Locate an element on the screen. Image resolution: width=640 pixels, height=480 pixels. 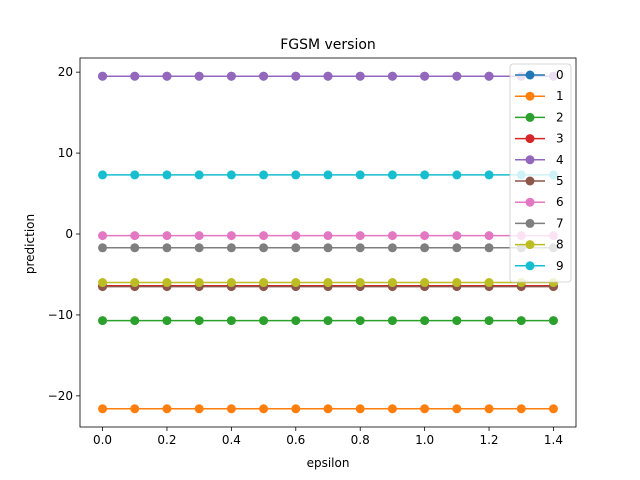
y-axis-label: prediction is located at coordinates (30, 244).